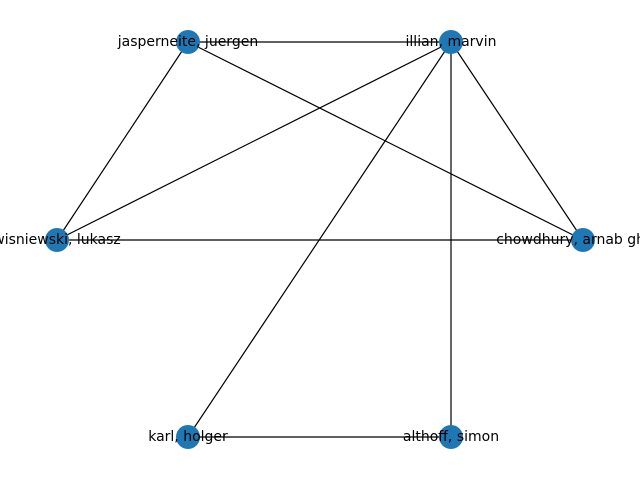  I want to click on node-label-illian: illian, marvin, so click(451, 42).